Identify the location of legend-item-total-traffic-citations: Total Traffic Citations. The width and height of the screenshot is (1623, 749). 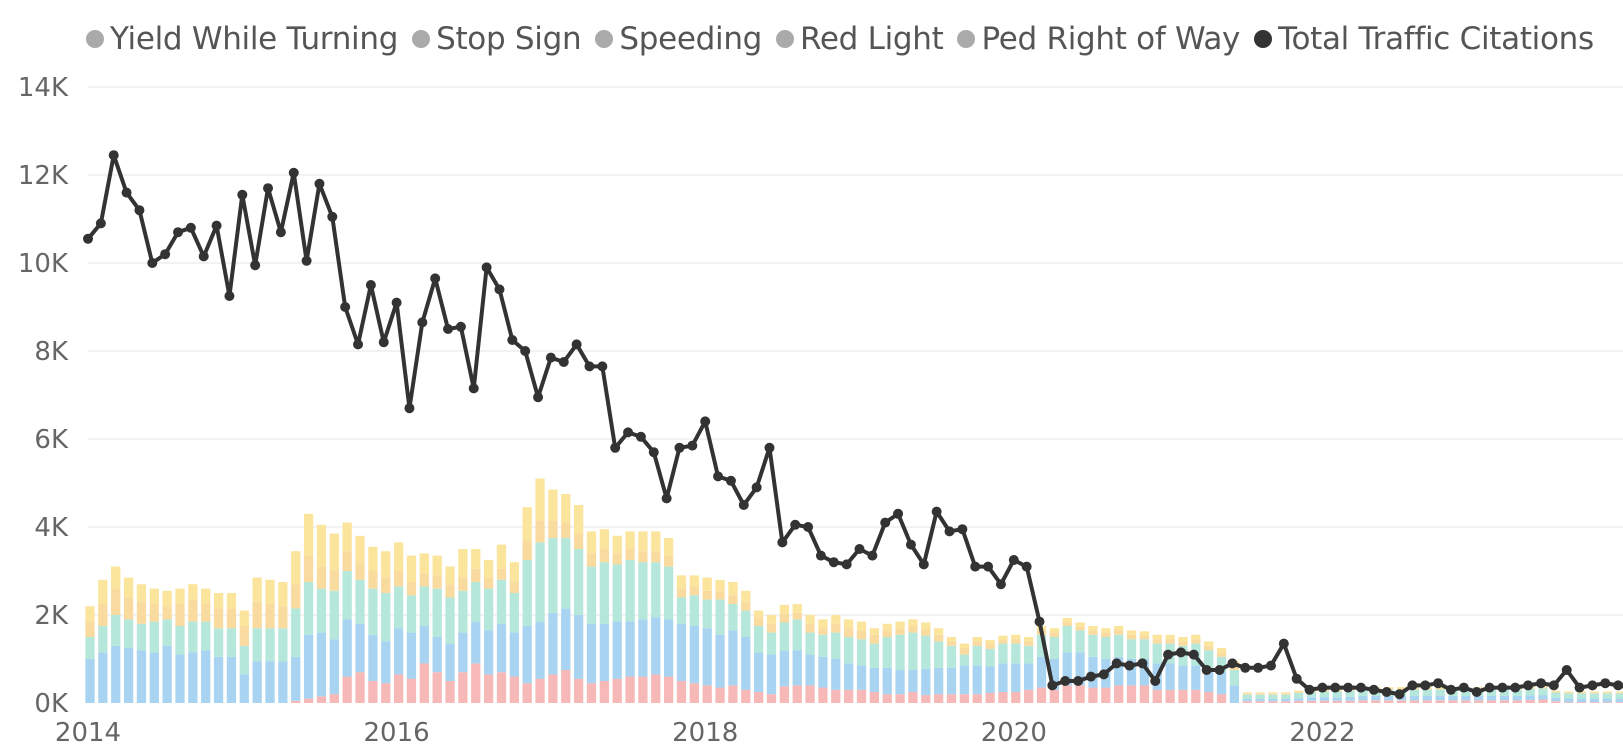
(1424, 39).